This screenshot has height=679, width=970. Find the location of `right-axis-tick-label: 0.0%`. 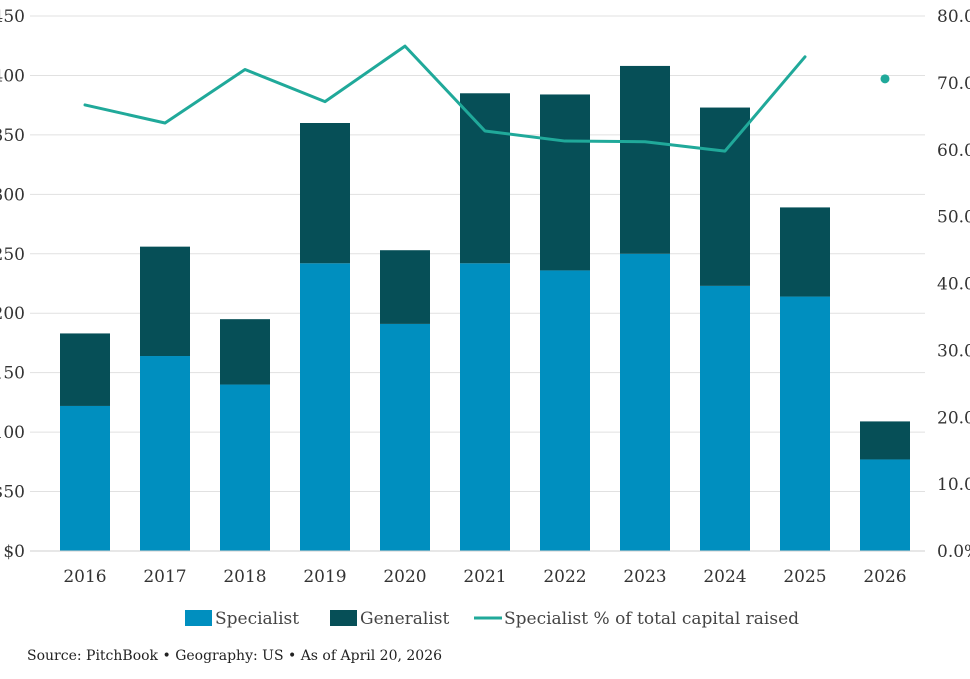

right-axis-tick-label: 0.0% is located at coordinates (953, 552).